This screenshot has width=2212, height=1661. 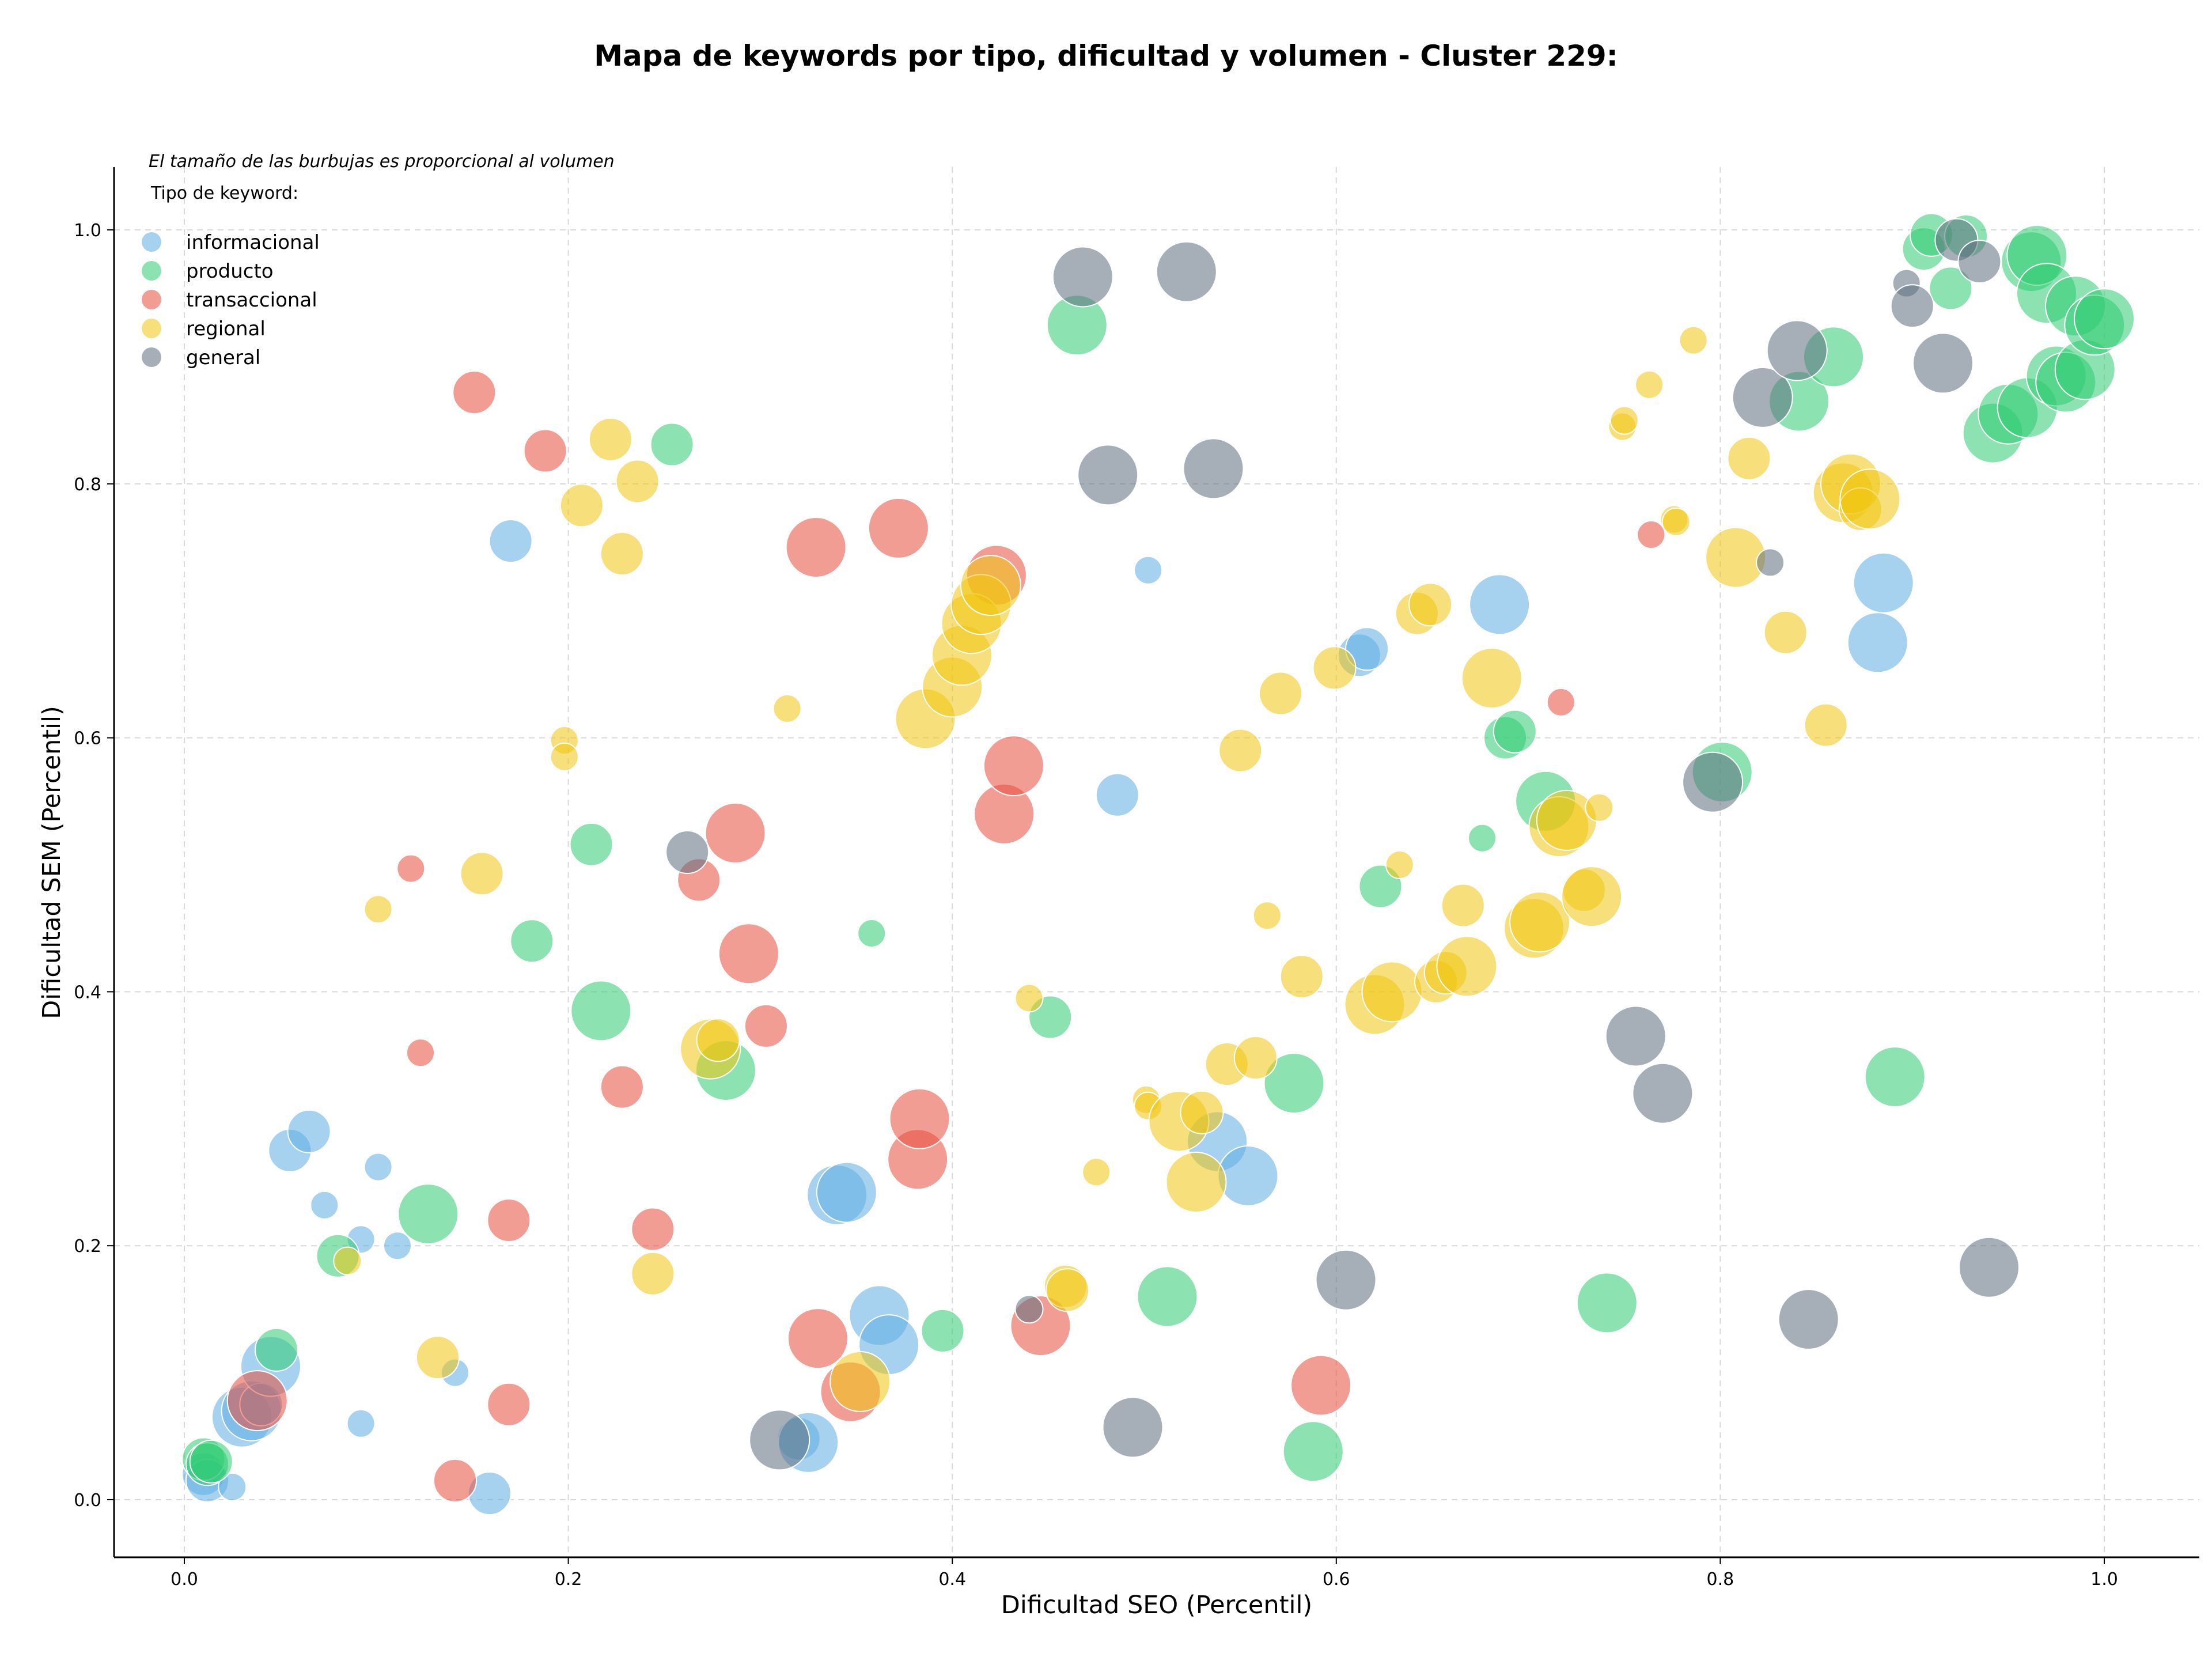 I want to click on y-axis-title: Dificultad SEM (Percentil), so click(x=51, y=862).